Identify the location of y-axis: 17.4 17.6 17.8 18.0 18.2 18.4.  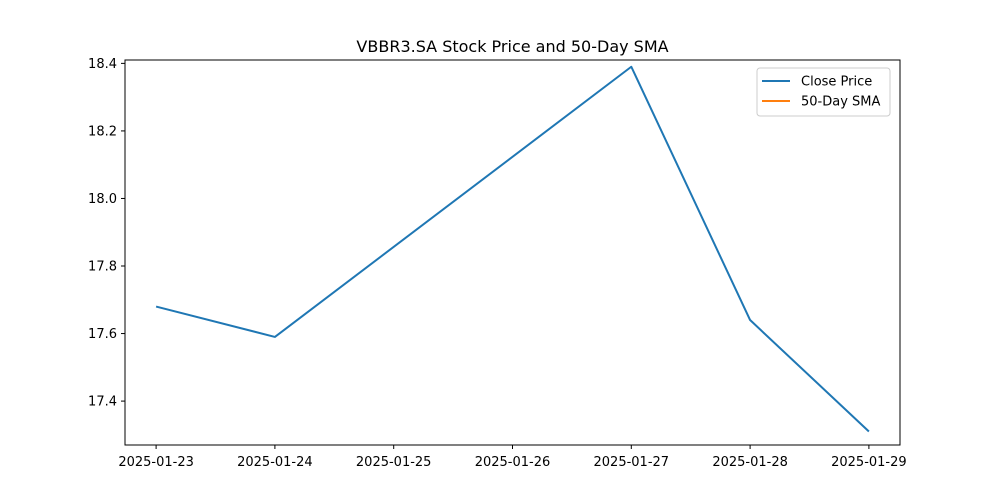
(106, 233).